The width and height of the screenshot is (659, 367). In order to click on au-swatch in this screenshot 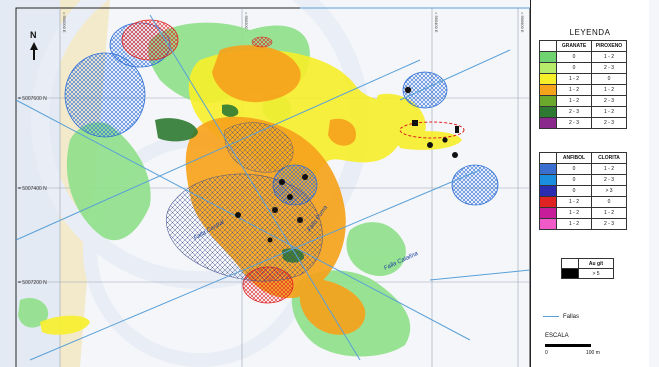, I will do `click(570, 273)`.